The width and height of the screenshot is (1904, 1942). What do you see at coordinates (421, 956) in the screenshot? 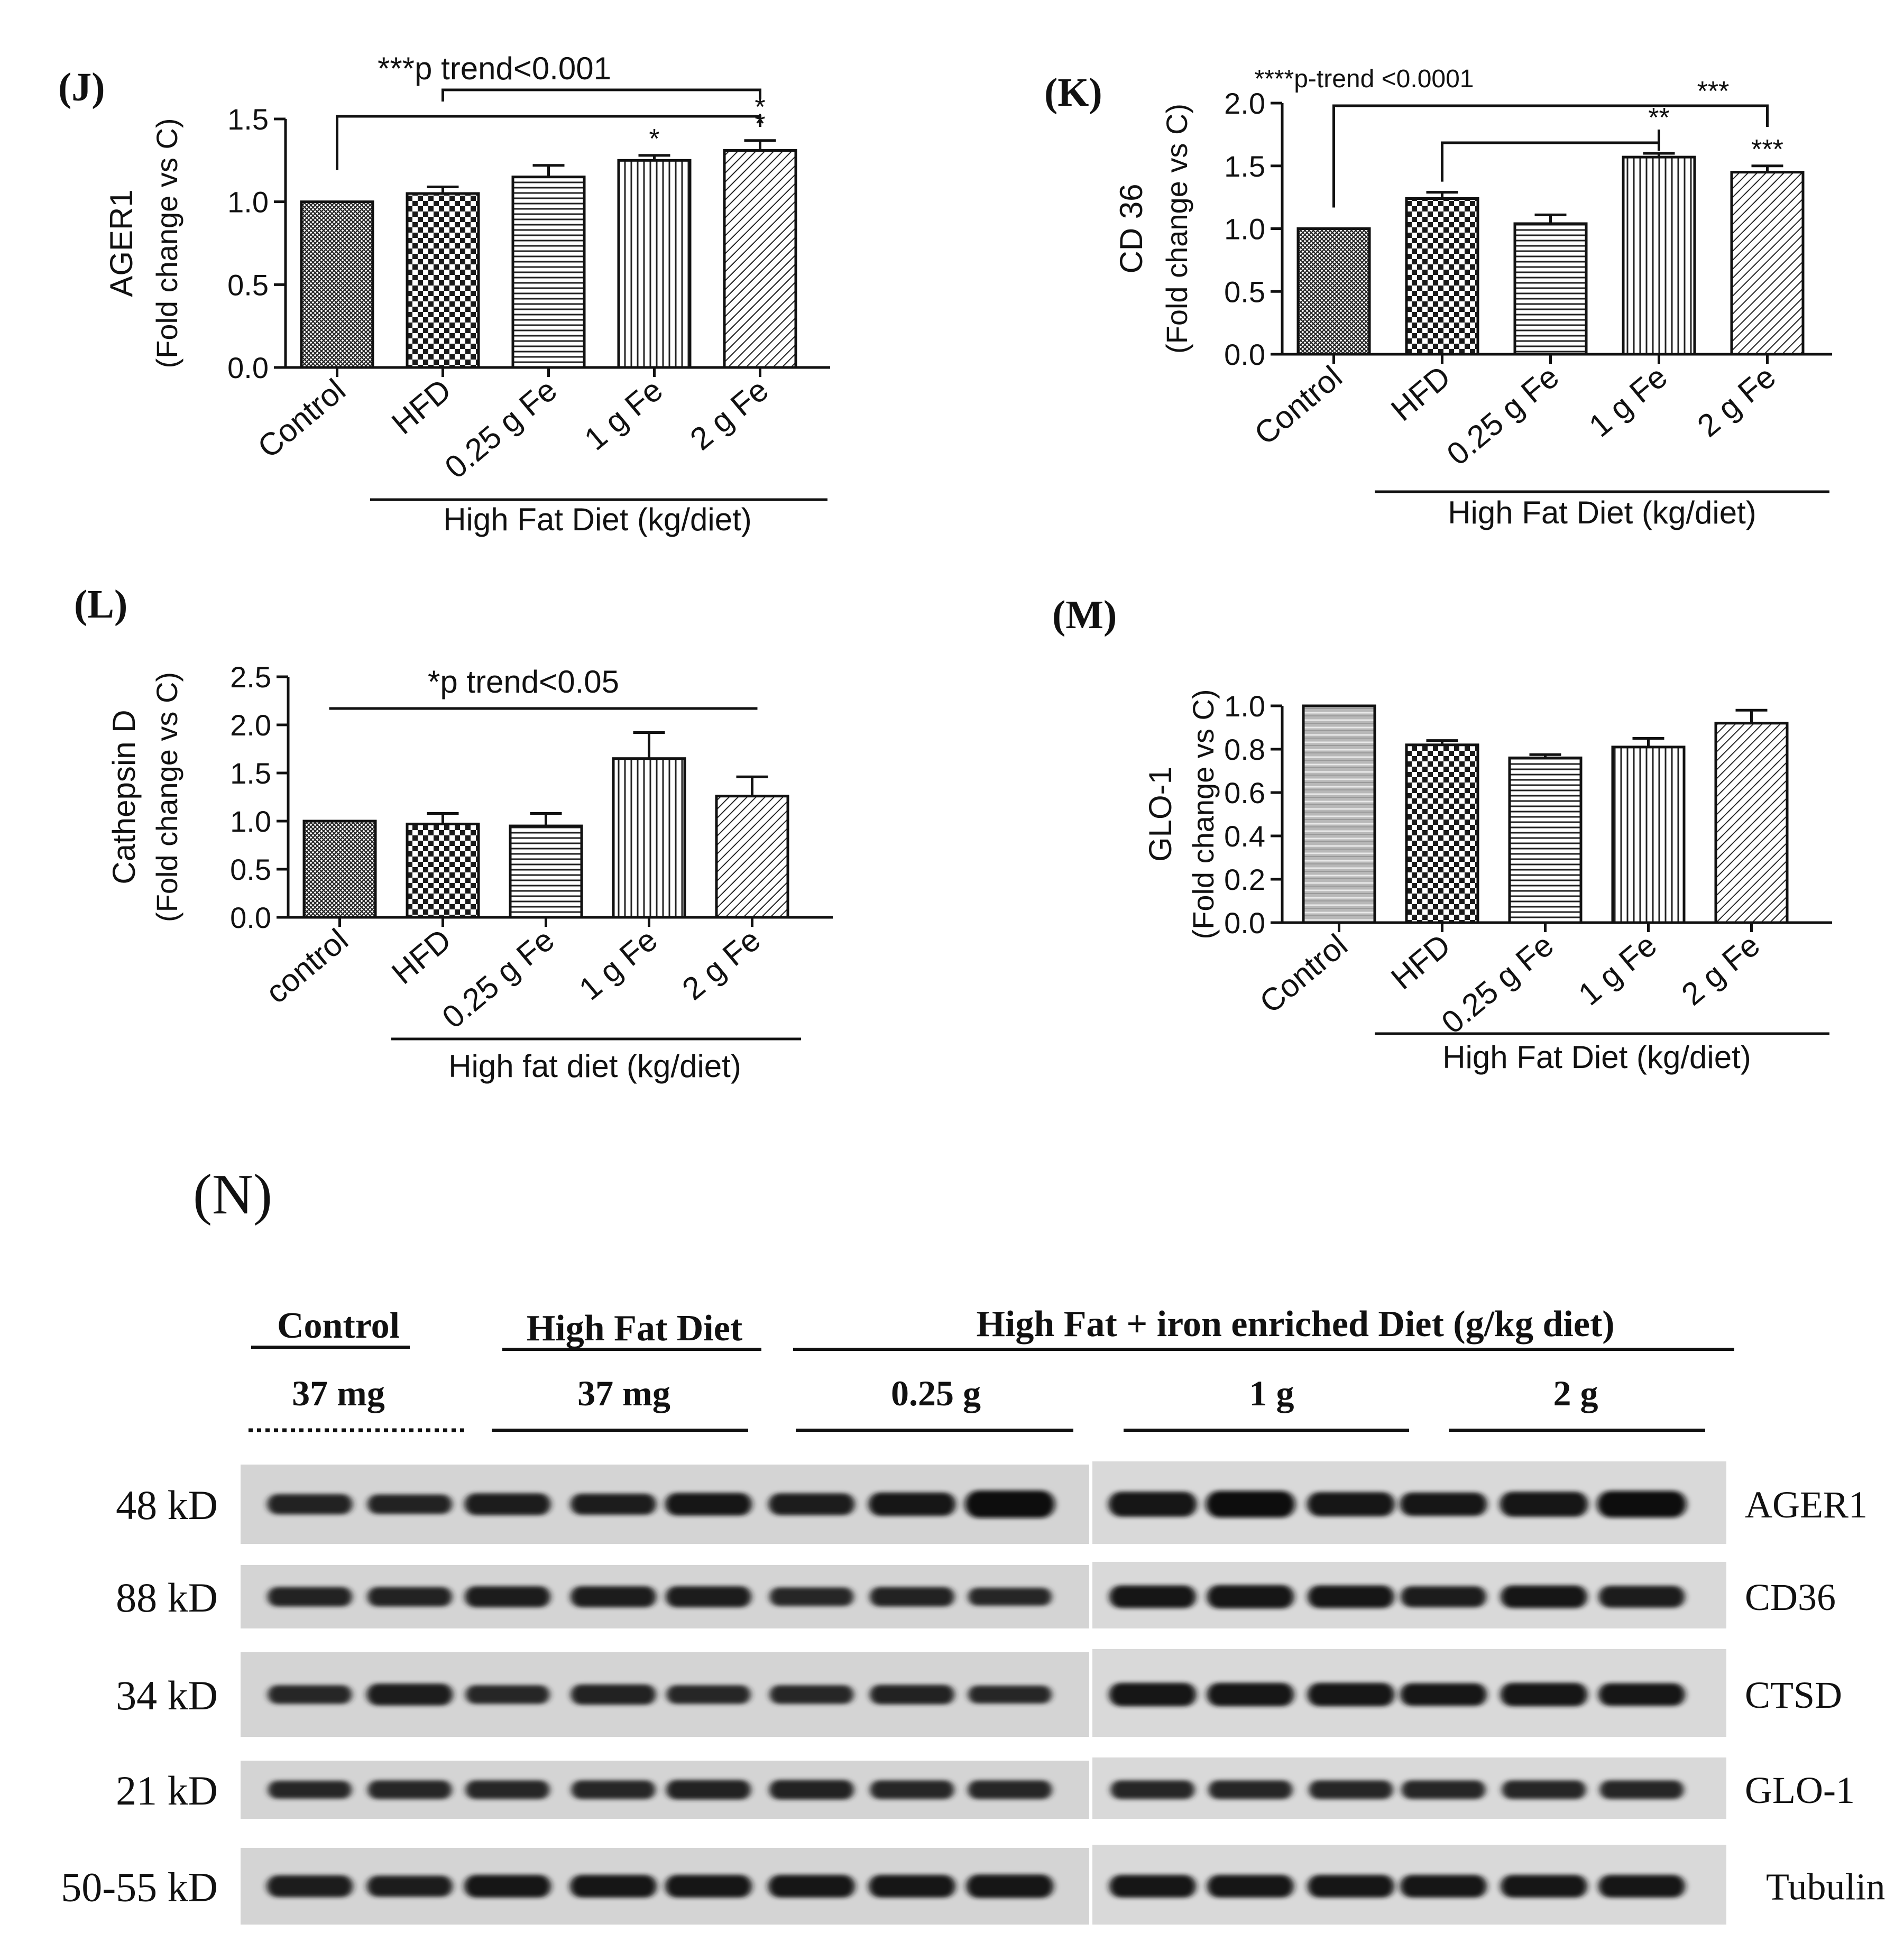
I see `x-tick-label-l: HFD` at bounding box center [421, 956].